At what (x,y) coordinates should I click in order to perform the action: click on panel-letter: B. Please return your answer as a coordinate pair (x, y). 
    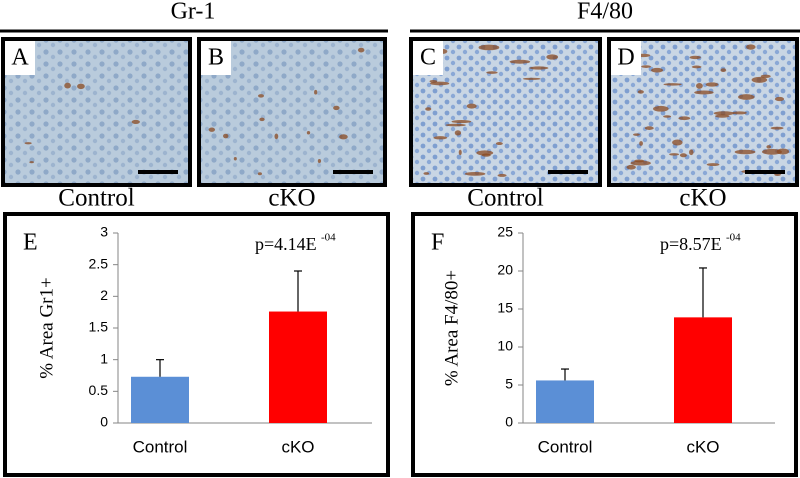
    Looking at the image, I should click on (216, 58).